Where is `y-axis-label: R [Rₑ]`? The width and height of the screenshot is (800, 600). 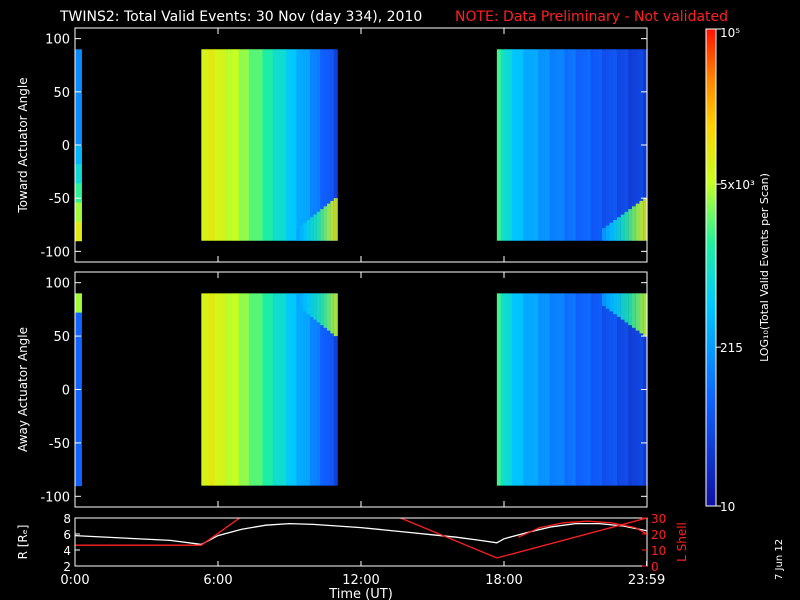 y-axis-label: R [Rₑ] is located at coordinates (23, 542).